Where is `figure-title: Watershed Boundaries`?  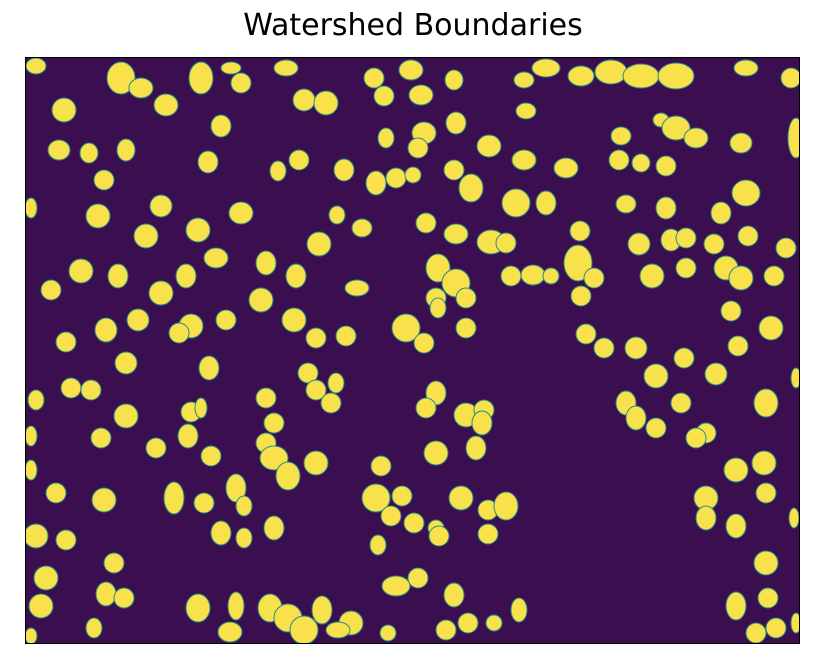
figure-title: Watershed Boundaries is located at coordinates (413, 25).